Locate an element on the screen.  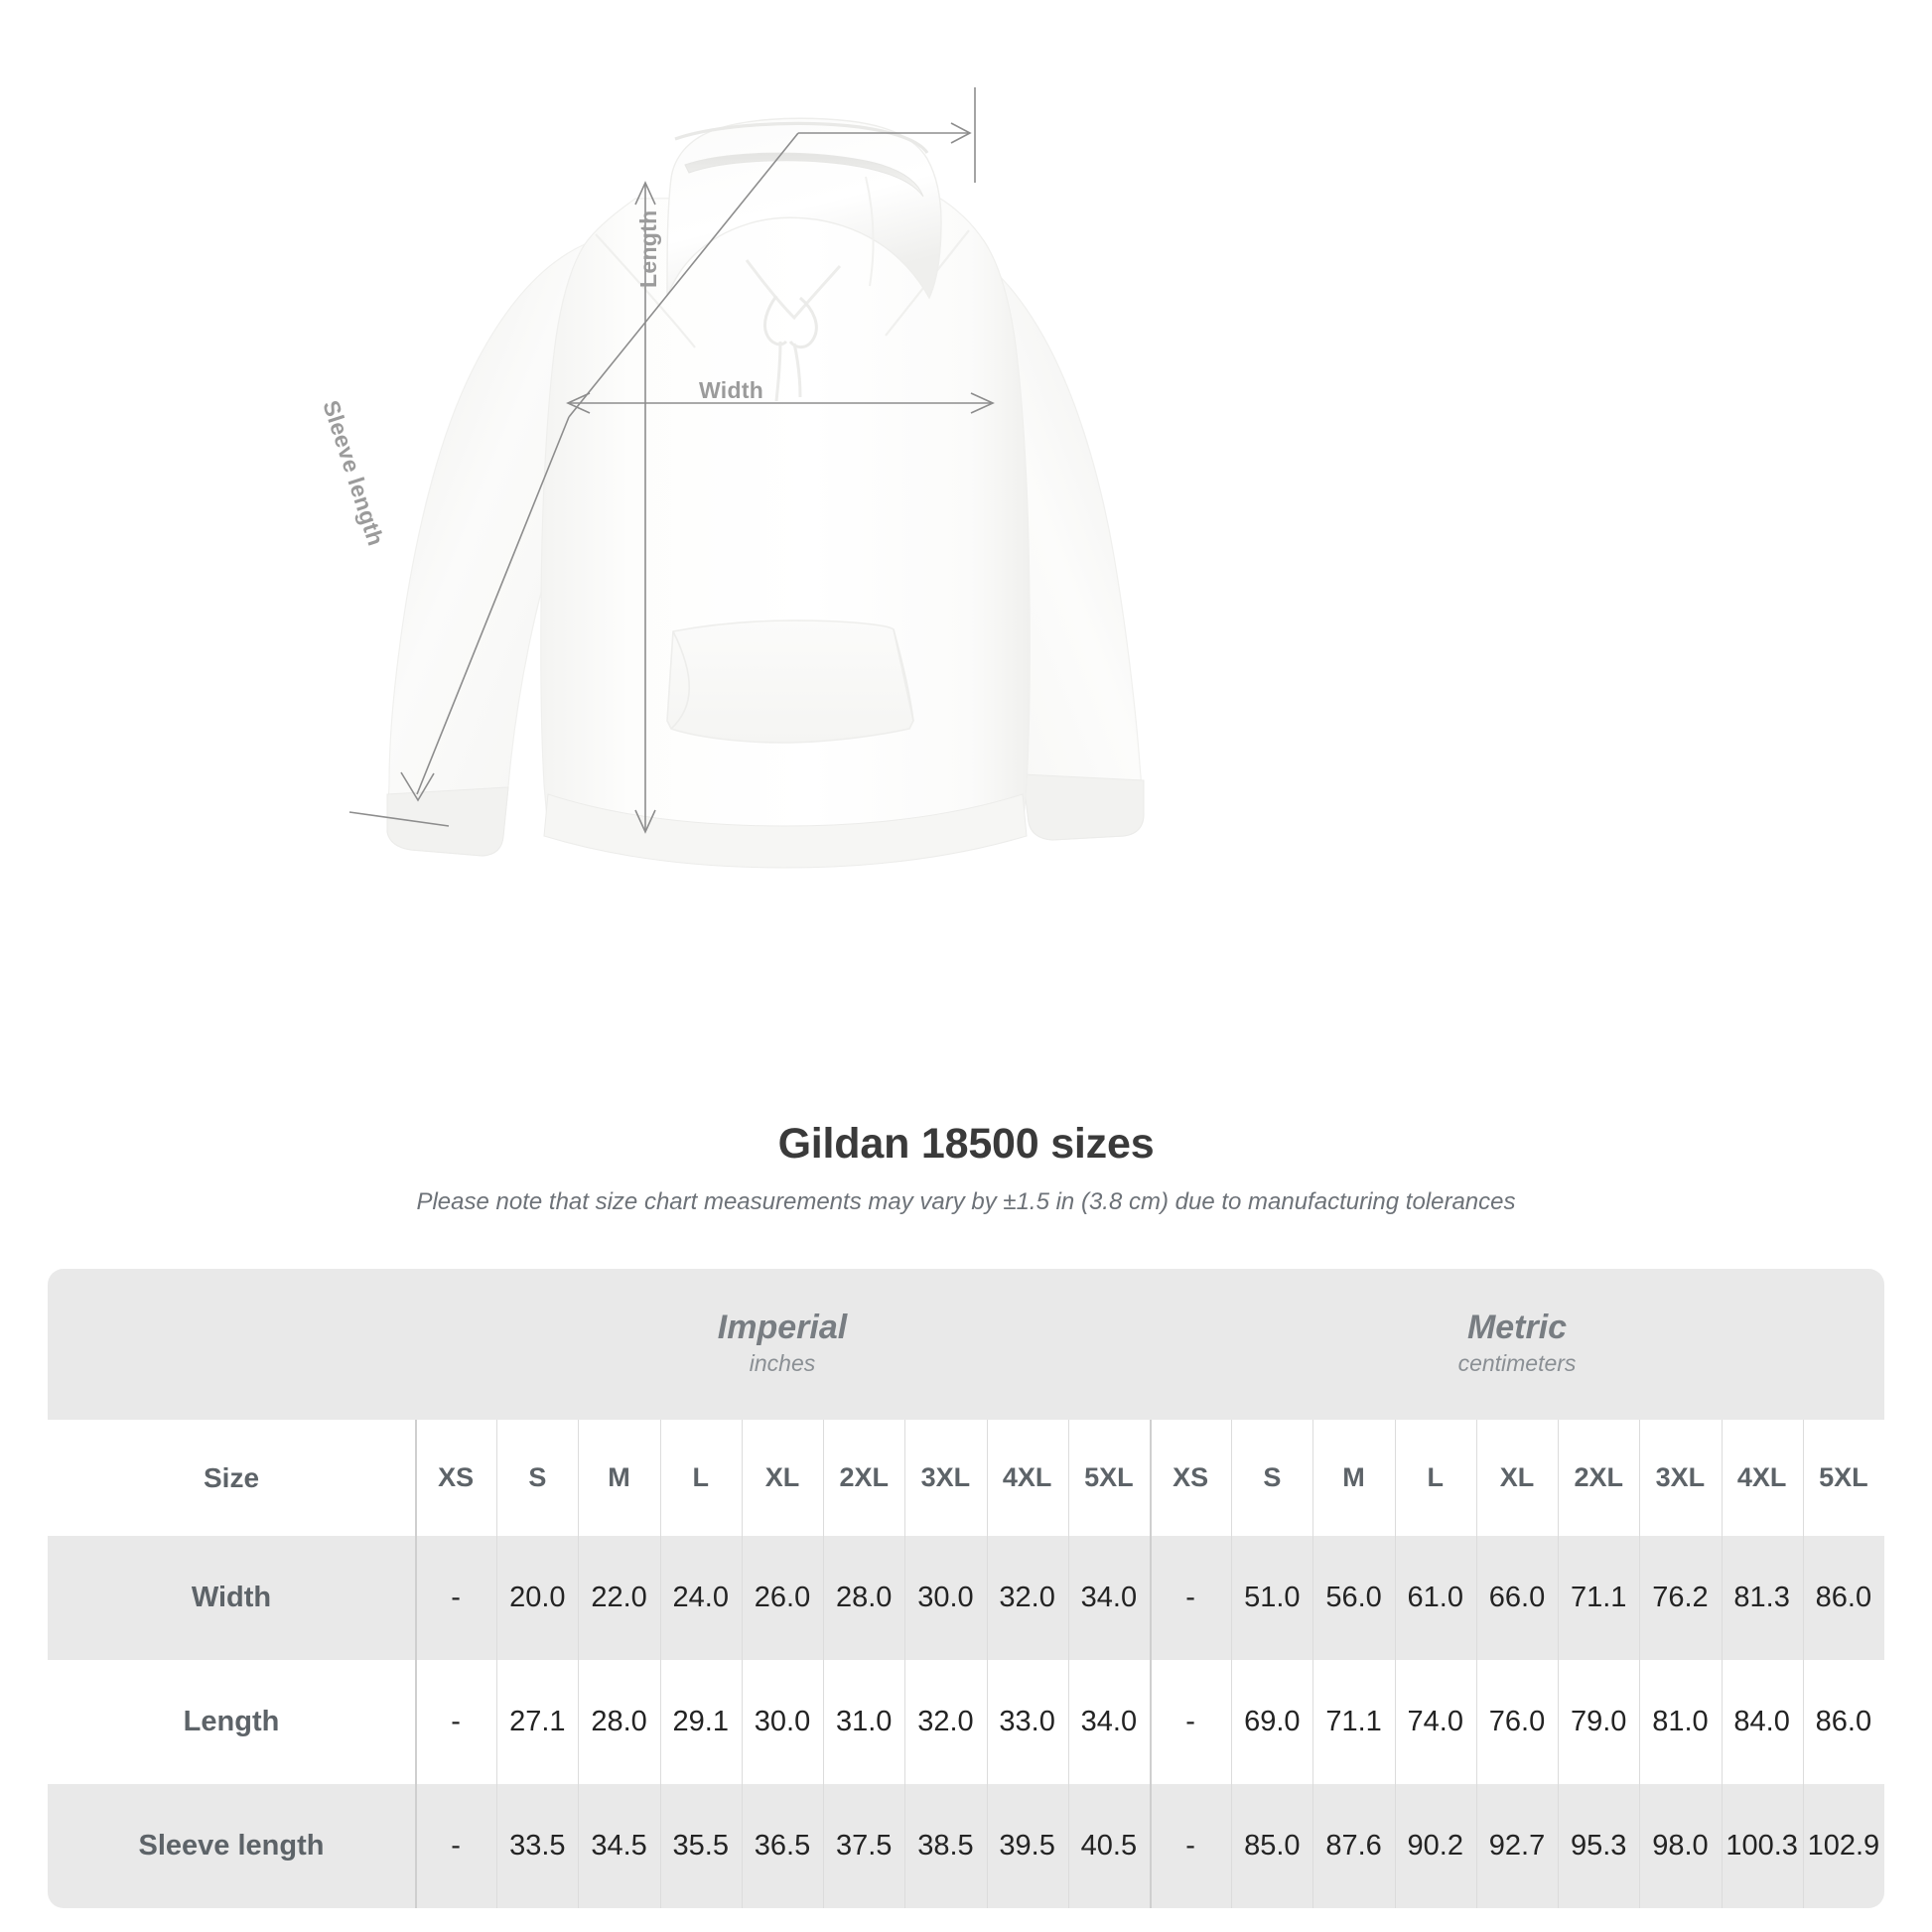
hood-drawstring-channel is located at coordinates (801, 138).